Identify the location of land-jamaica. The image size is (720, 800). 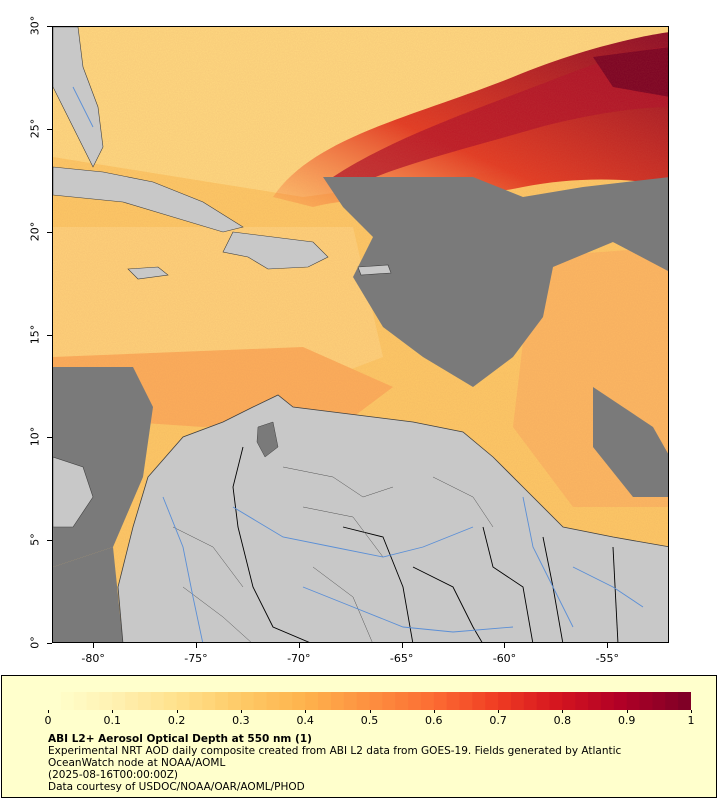
(148, 273).